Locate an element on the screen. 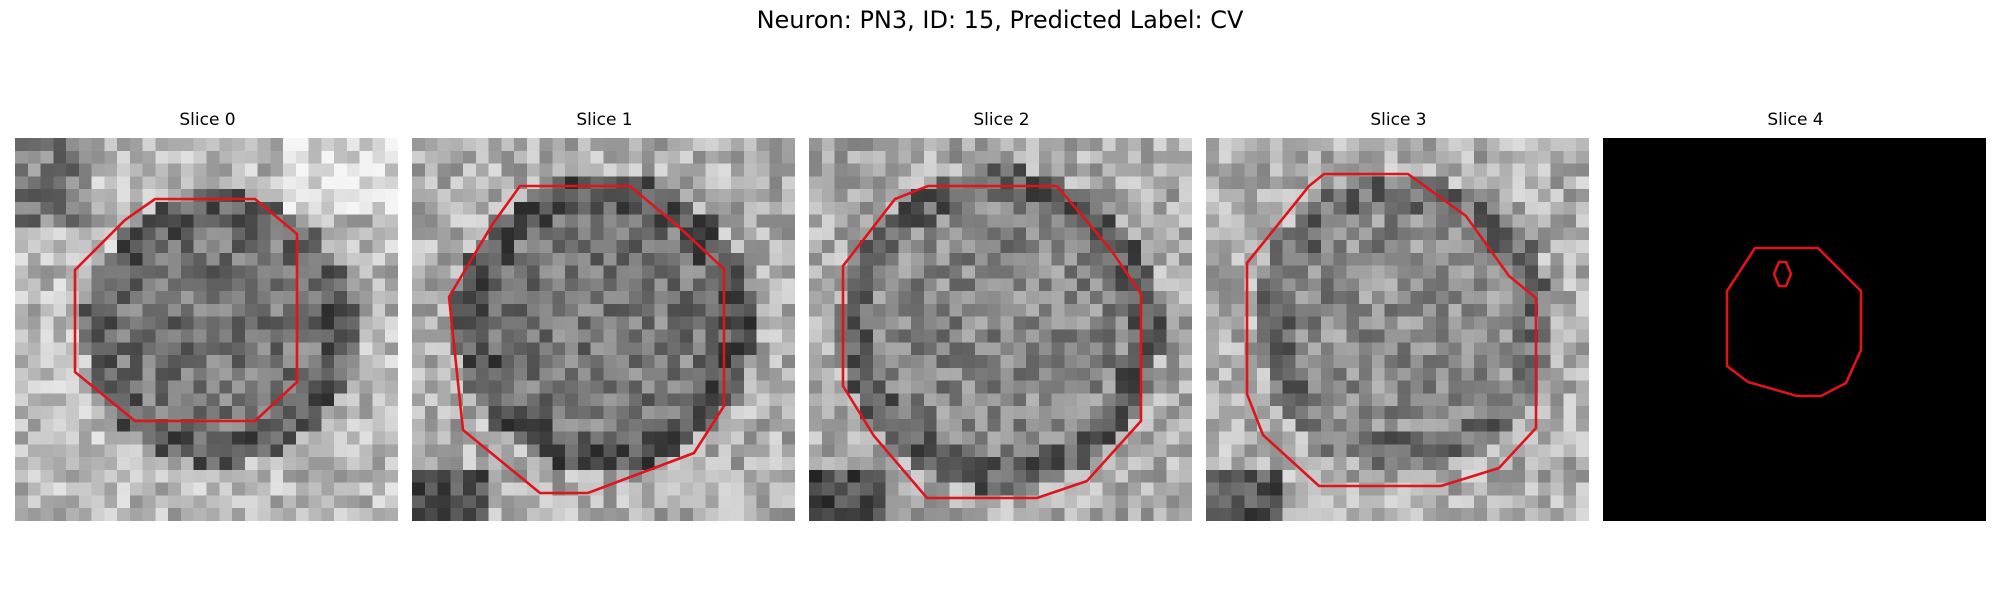  slice-panel-0: Slice 0 is located at coordinates (207, 314).